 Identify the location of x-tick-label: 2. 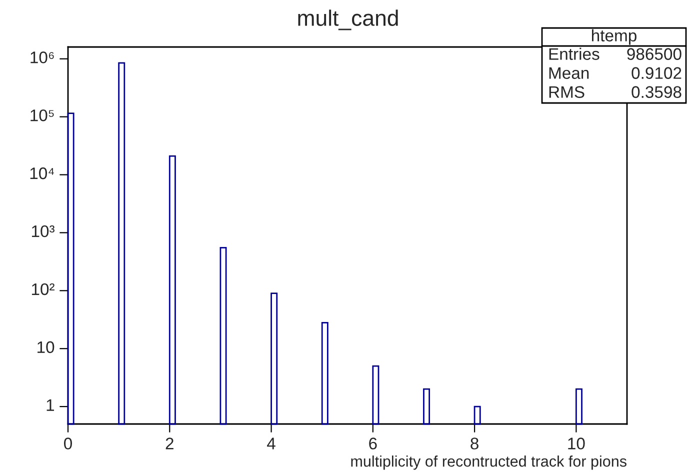
(170, 444).